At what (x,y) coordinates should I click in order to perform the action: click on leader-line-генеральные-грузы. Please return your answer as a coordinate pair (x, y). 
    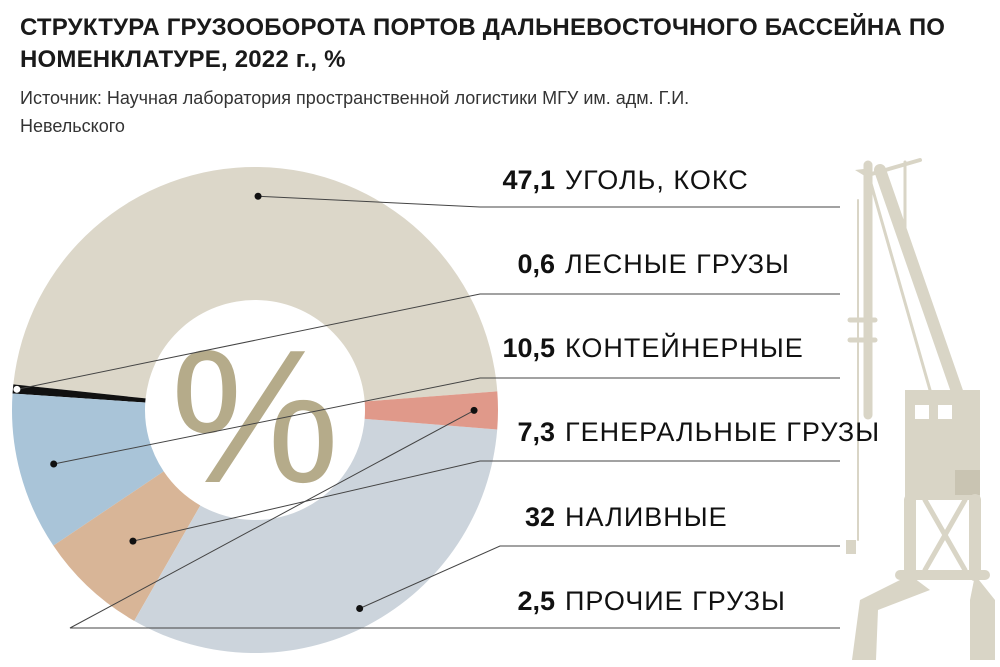
    Looking at the image, I should click on (486, 501).